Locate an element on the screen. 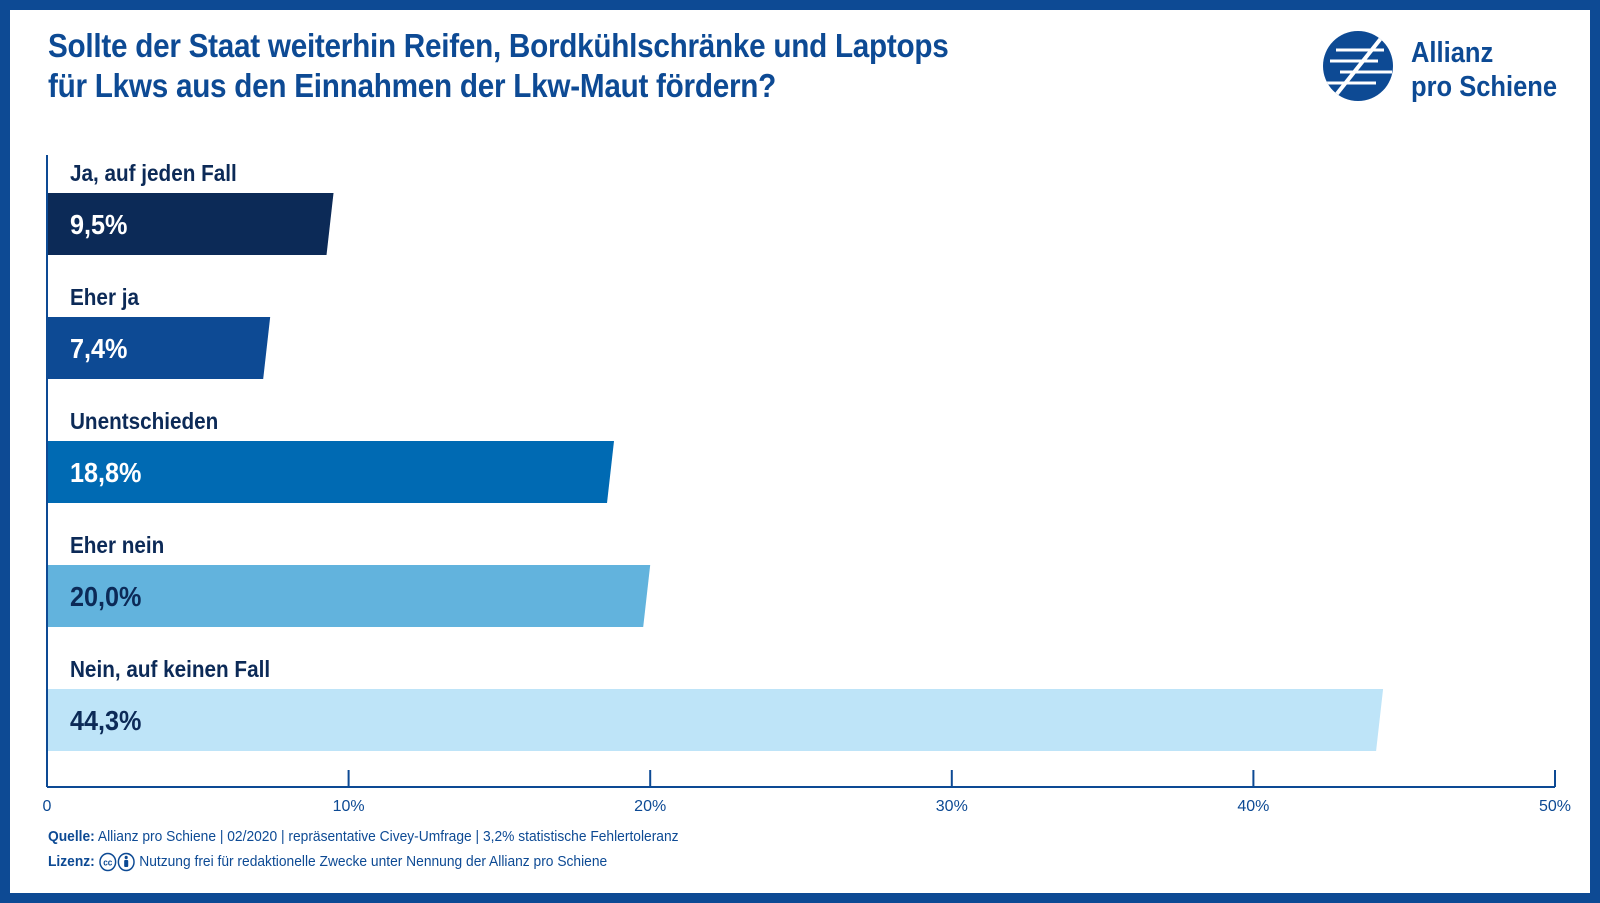 The image size is (1600, 903). allianz-pro-schiene-logo-icon is located at coordinates (1358, 66).